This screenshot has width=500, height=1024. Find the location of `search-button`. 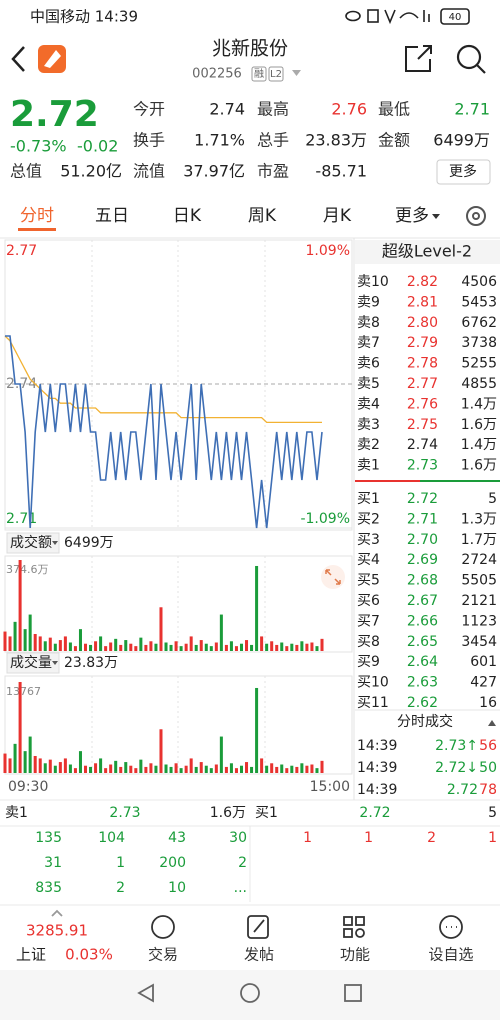

search-button is located at coordinates (471, 59).